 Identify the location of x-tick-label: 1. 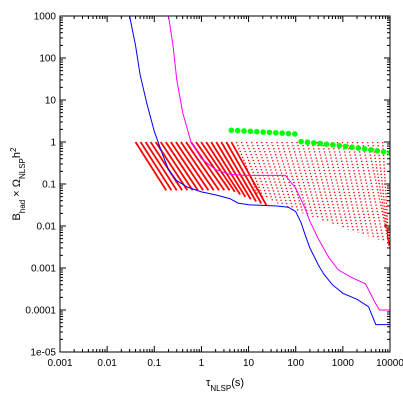
(202, 363).